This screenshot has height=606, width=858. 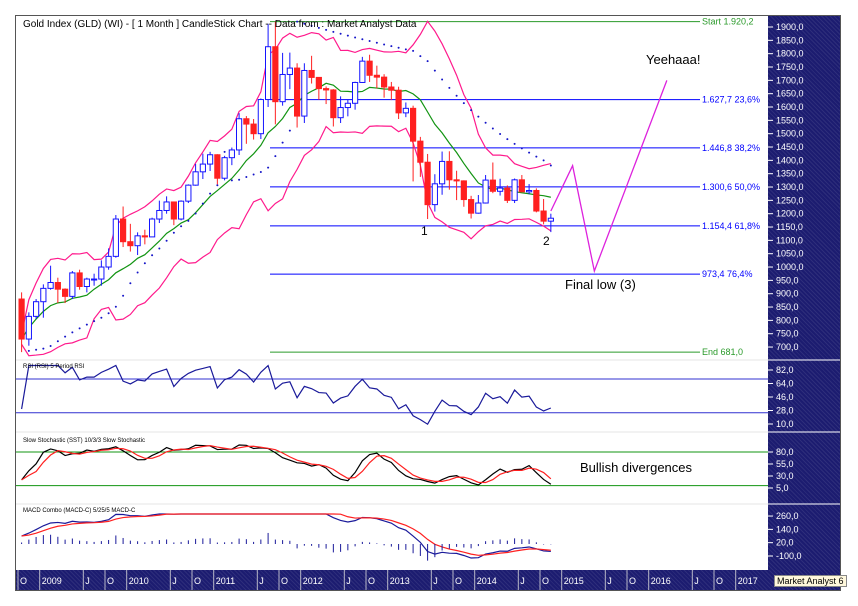 I want to click on fib-label: End 681,0, so click(x=722, y=352).